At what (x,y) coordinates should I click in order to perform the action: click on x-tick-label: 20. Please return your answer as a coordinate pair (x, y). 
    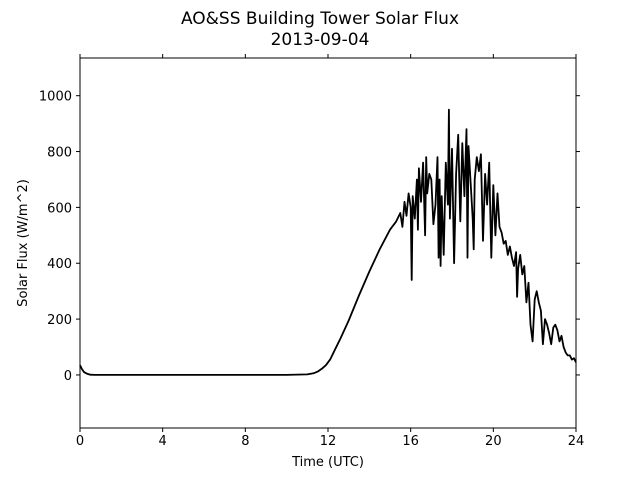
    Looking at the image, I should click on (493, 441).